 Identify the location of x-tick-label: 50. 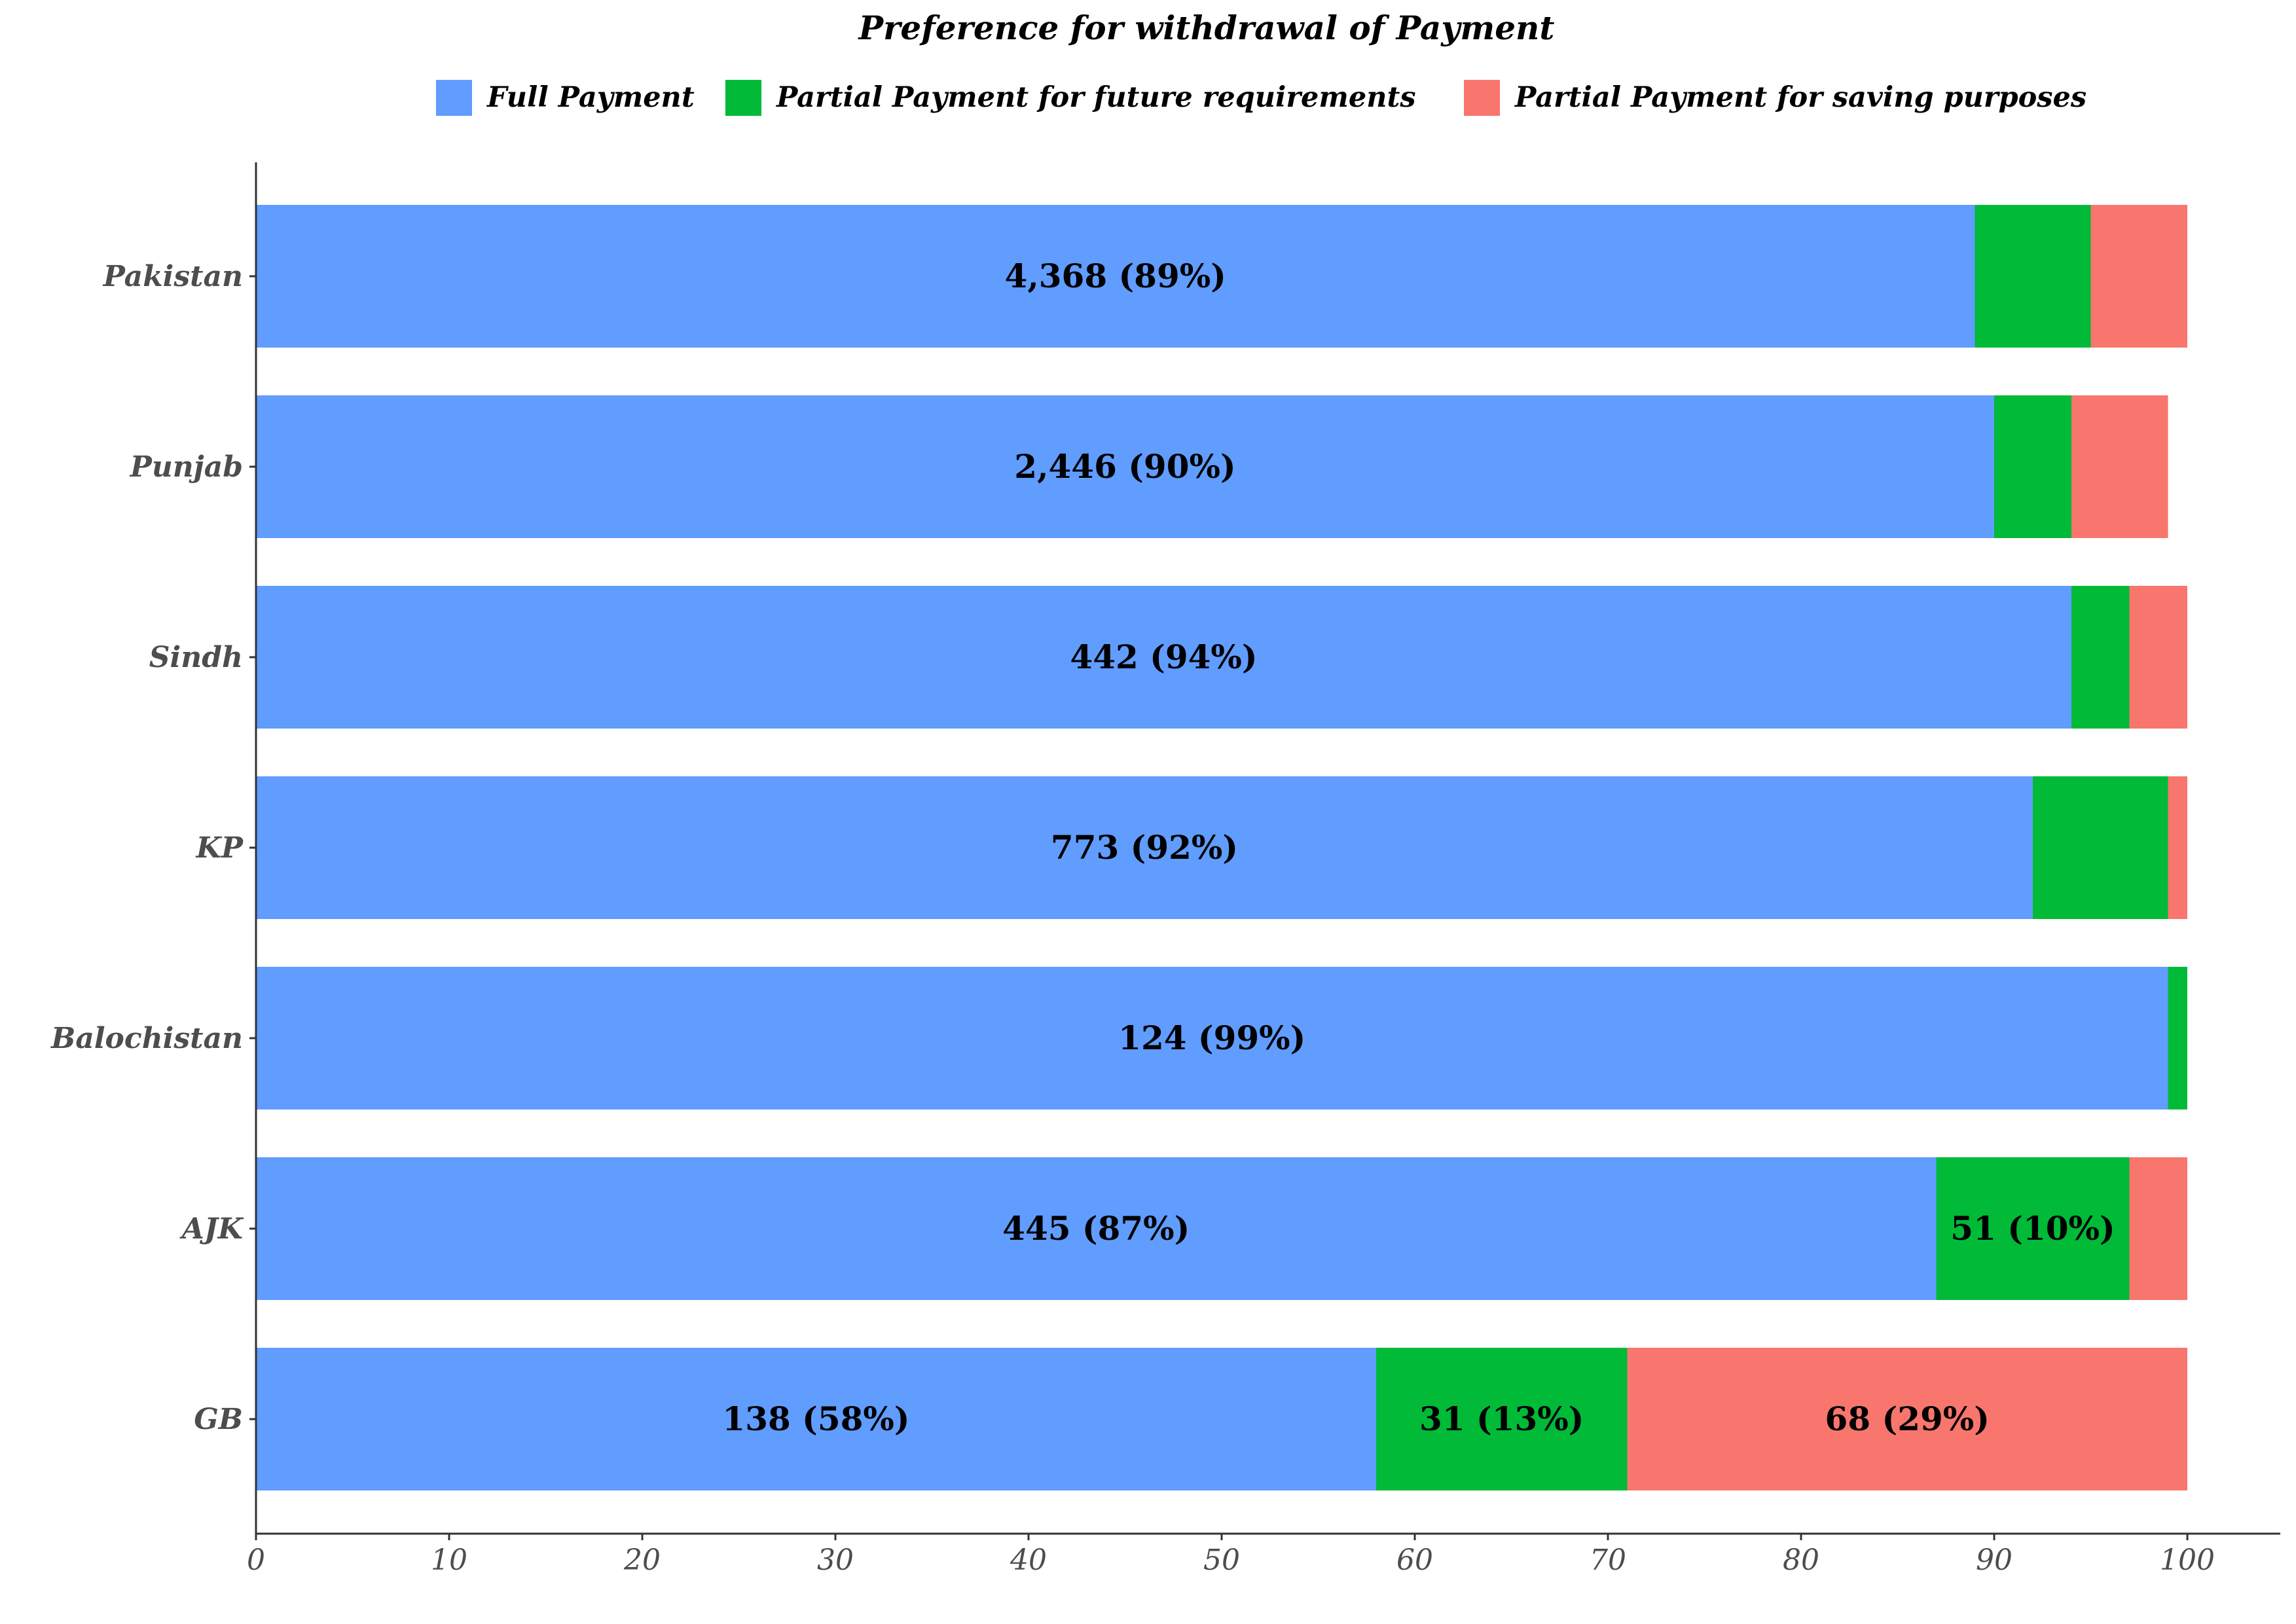
(1221, 1560).